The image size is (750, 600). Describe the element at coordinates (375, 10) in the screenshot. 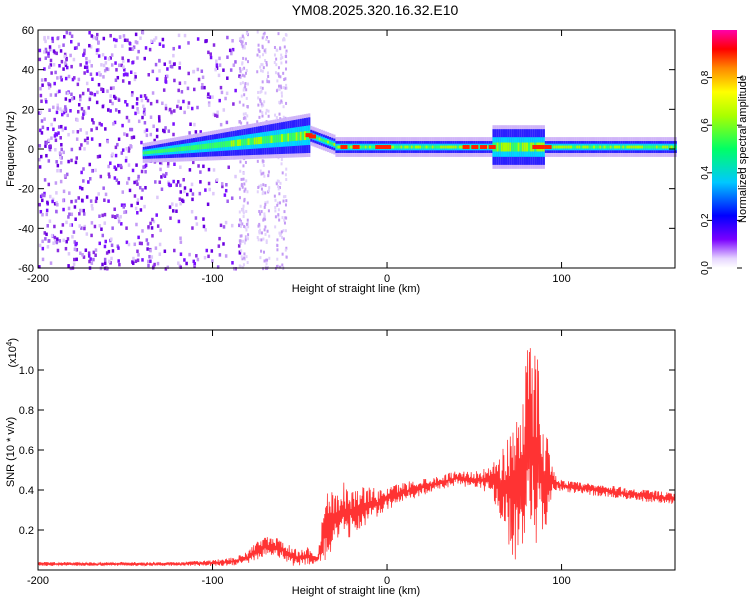

I see `figure-title: YM08.2025.320.16.32.E10` at that location.